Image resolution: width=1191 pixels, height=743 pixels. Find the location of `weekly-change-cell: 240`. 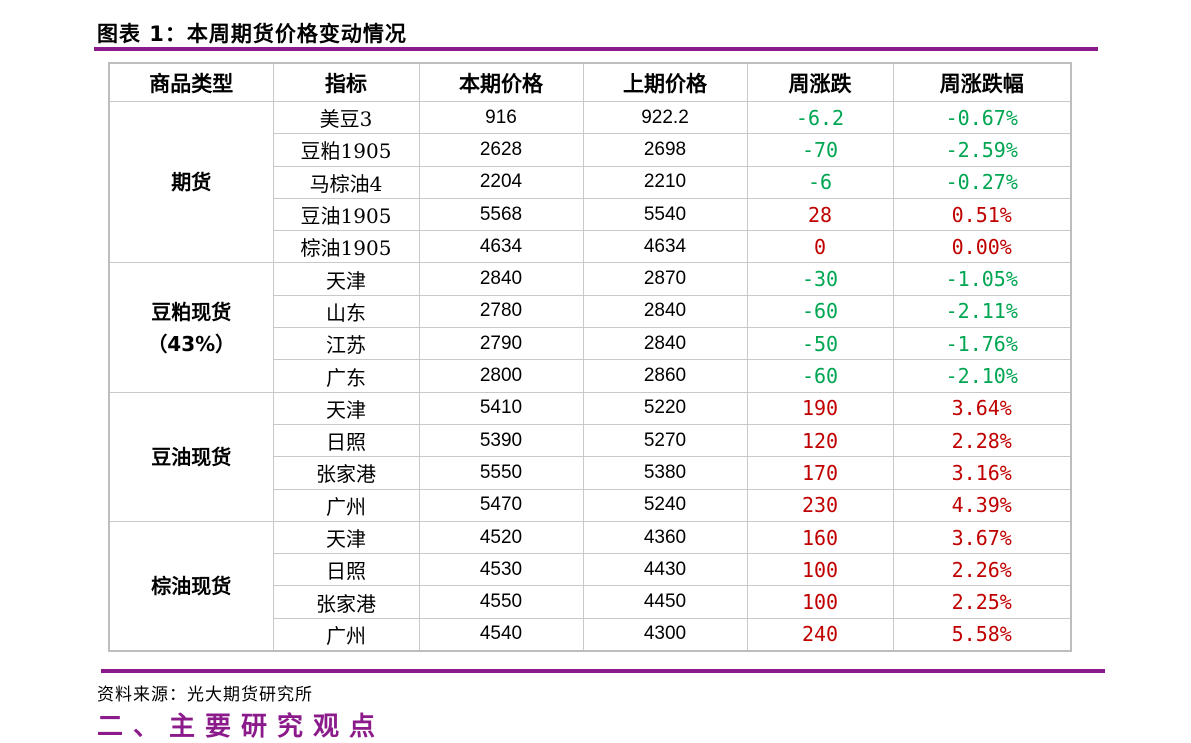

weekly-change-cell: 240 is located at coordinates (820, 634).